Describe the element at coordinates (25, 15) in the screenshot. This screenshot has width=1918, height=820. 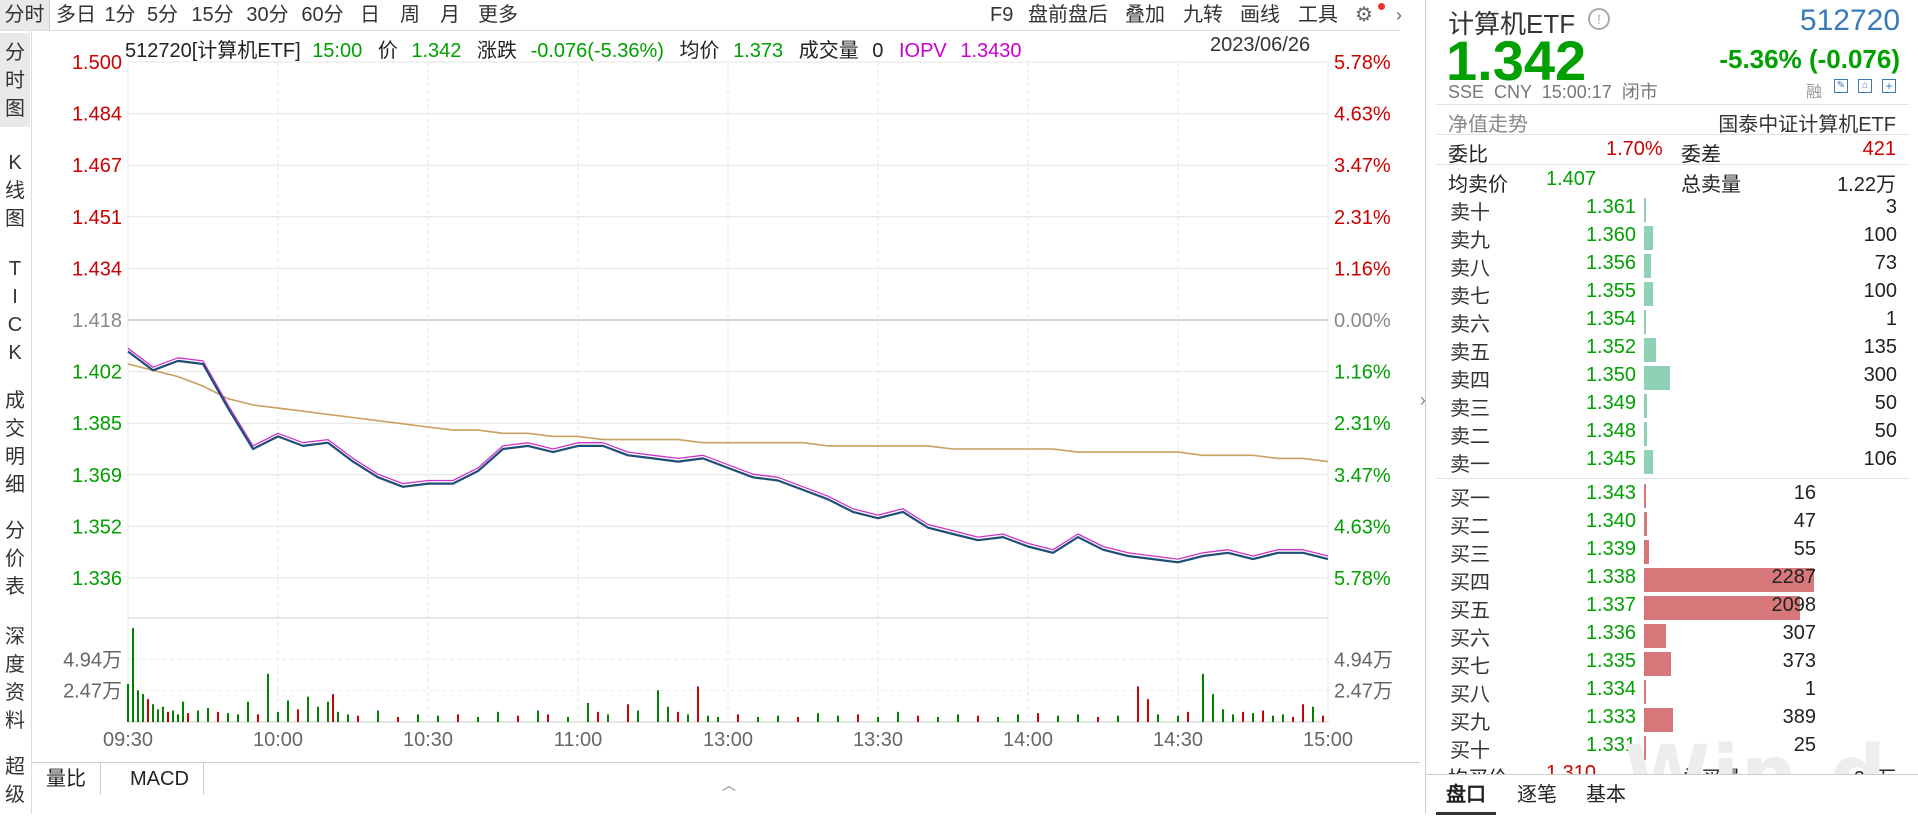
I see `tab-intraday: 分时` at that location.